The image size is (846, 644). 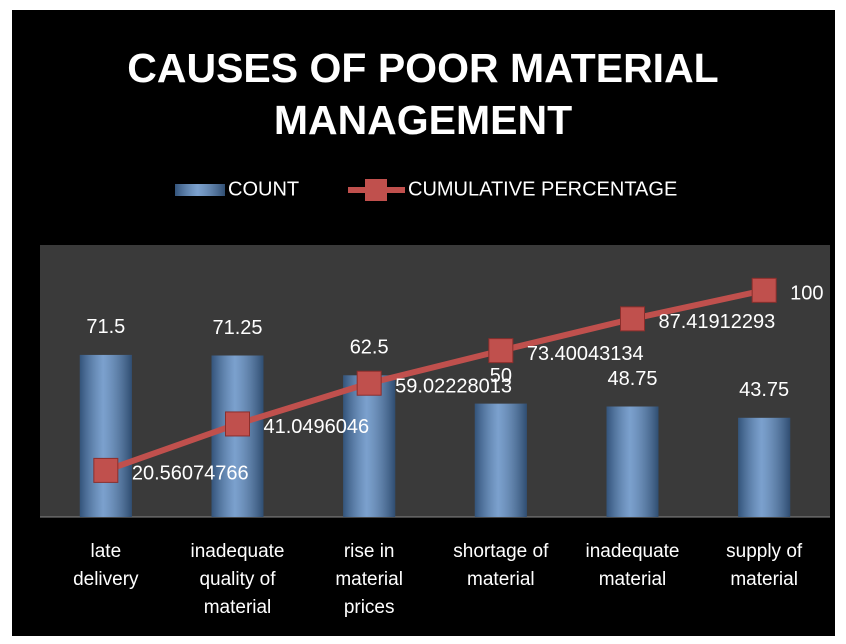 What do you see at coordinates (200, 190) in the screenshot?
I see `legend-swatch-shine` at bounding box center [200, 190].